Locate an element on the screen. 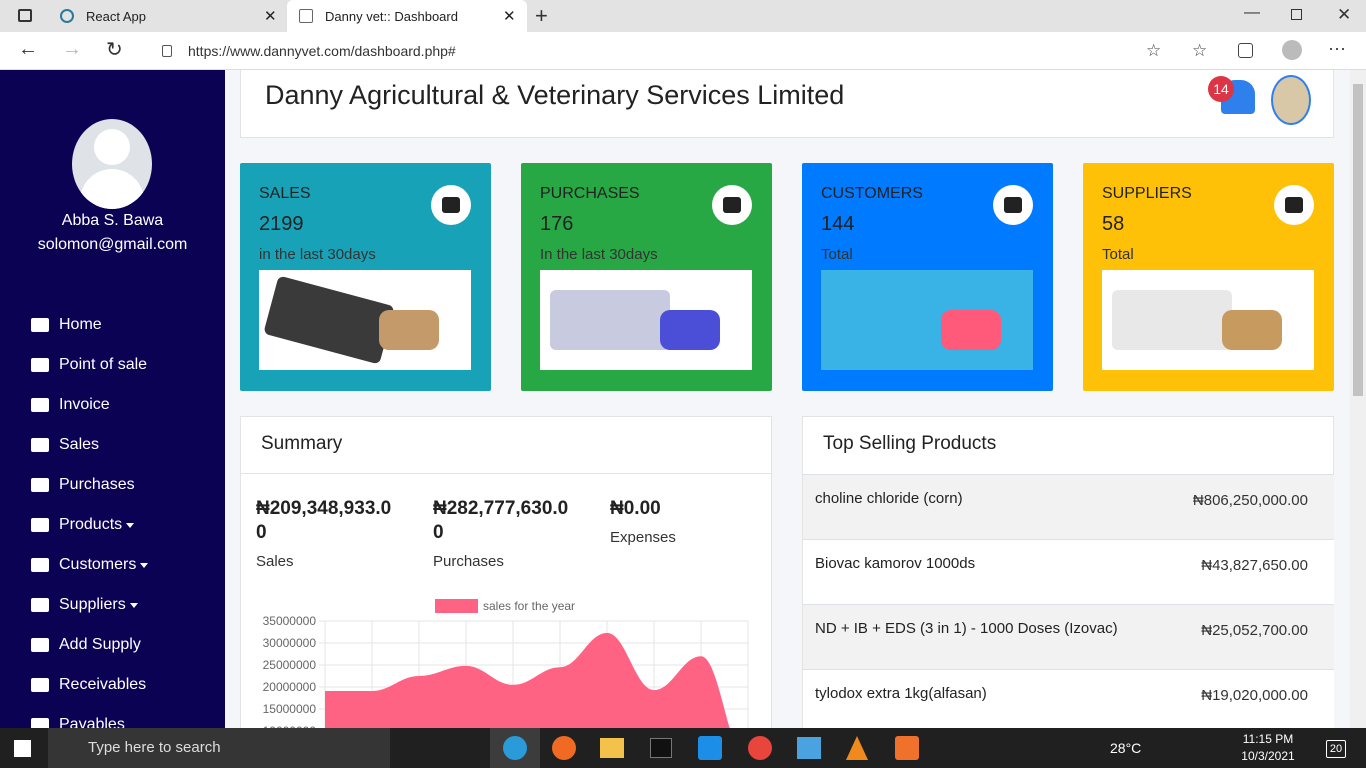 Image resolution: width=1366 pixels, height=768 pixels. start-button is located at coordinates (22, 748).